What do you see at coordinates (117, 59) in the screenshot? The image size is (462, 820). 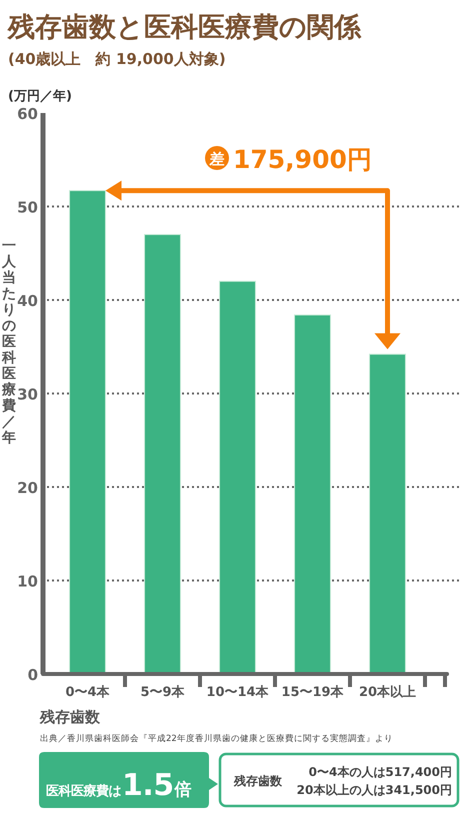 I see `chart-subtitle: (40歳以上 約 19,000人対象)` at bounding box center [117, 59].